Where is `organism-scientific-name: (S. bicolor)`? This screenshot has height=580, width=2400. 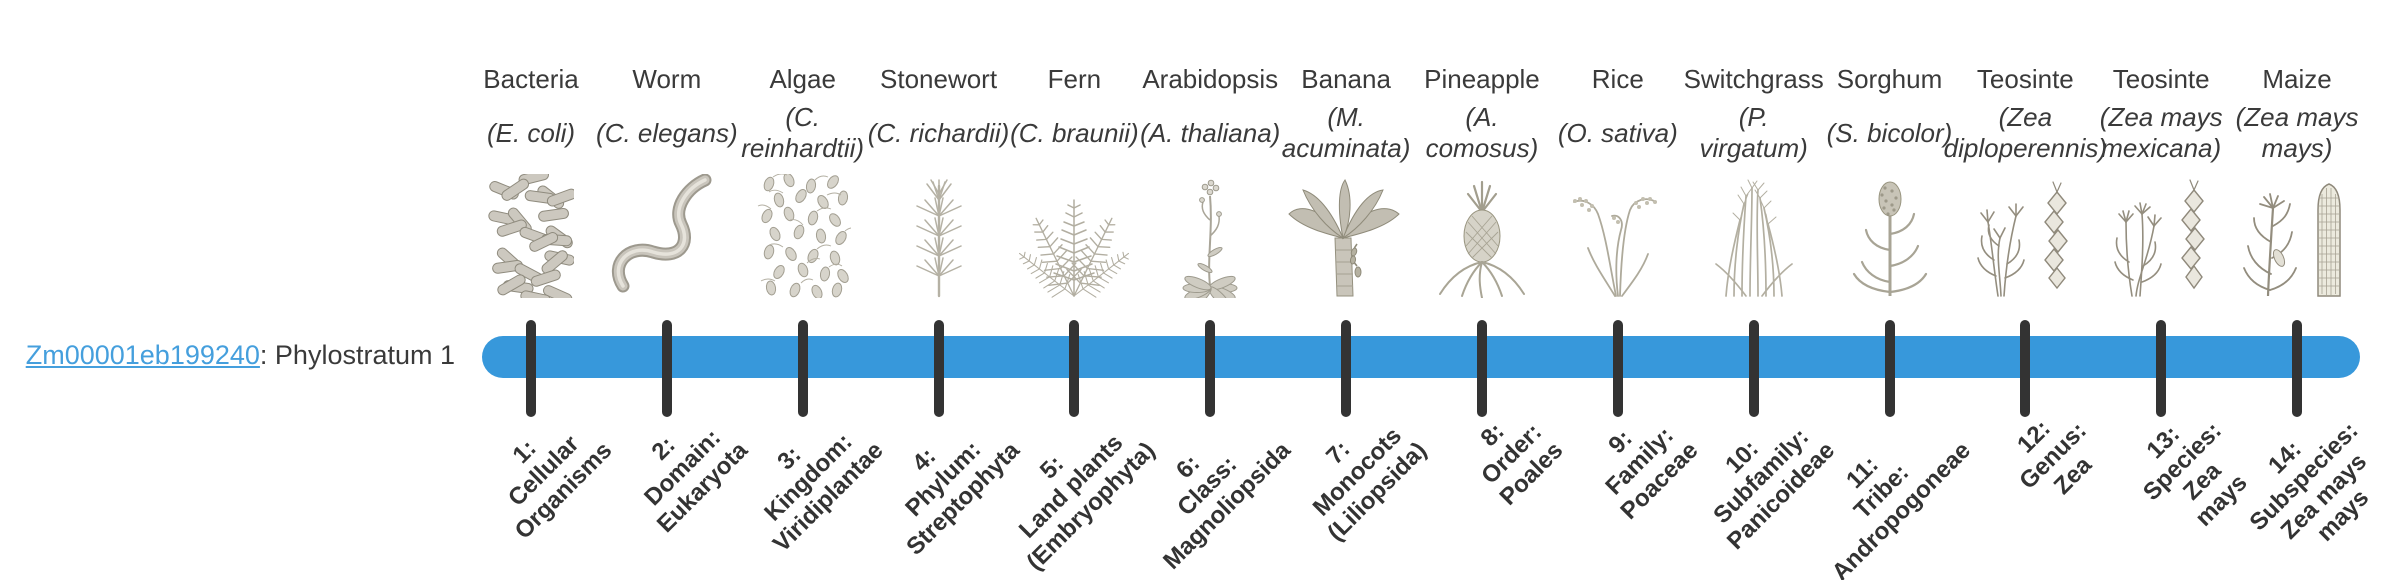
organism-scientific-name: (S. bicolor) is located at coordinates (1889, 132).